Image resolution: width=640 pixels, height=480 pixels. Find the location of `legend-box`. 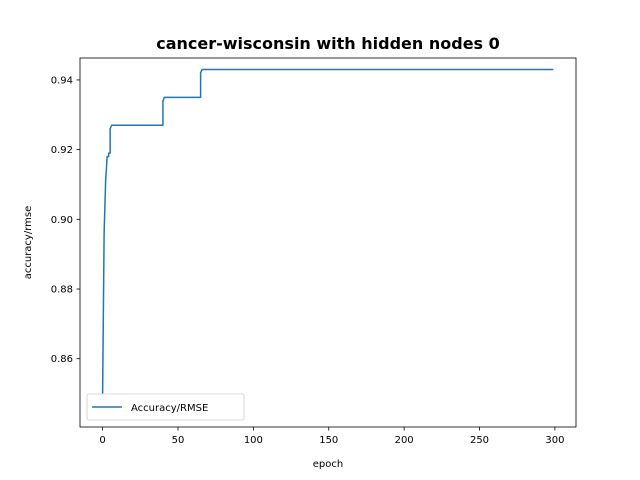

legend-box is located at coordinates (165, 407).